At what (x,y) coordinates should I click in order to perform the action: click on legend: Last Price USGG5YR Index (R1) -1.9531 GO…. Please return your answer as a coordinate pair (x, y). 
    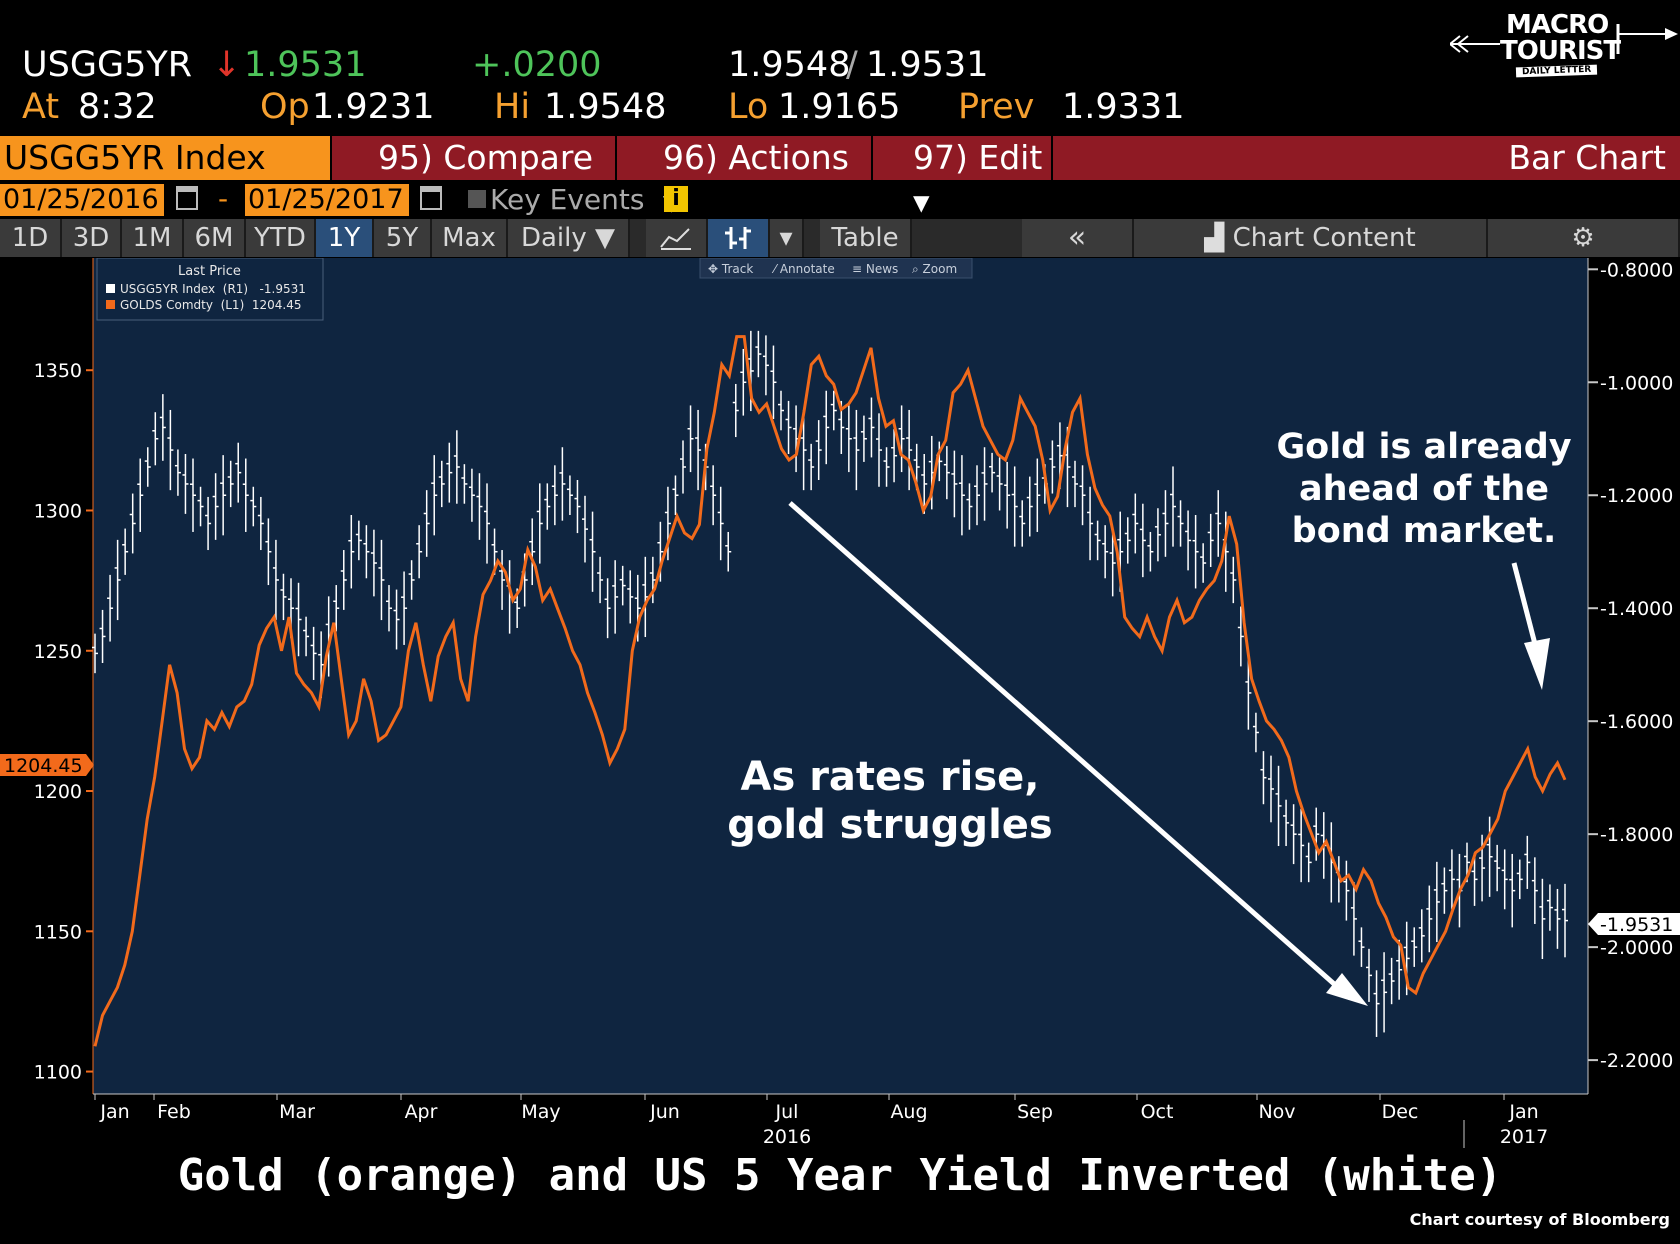
    Looking at the image, I should click on (210, 289).